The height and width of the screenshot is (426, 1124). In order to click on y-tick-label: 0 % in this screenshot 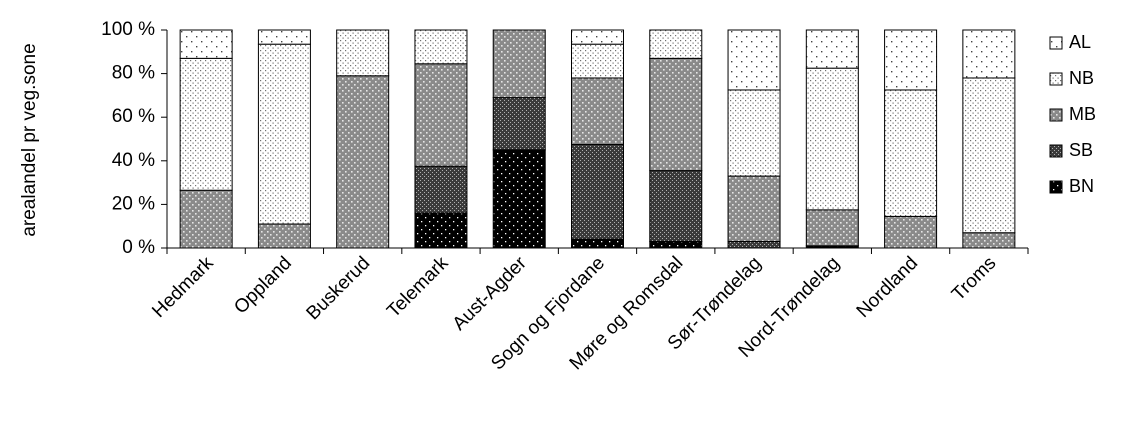, I will do `click(138, 247)`.